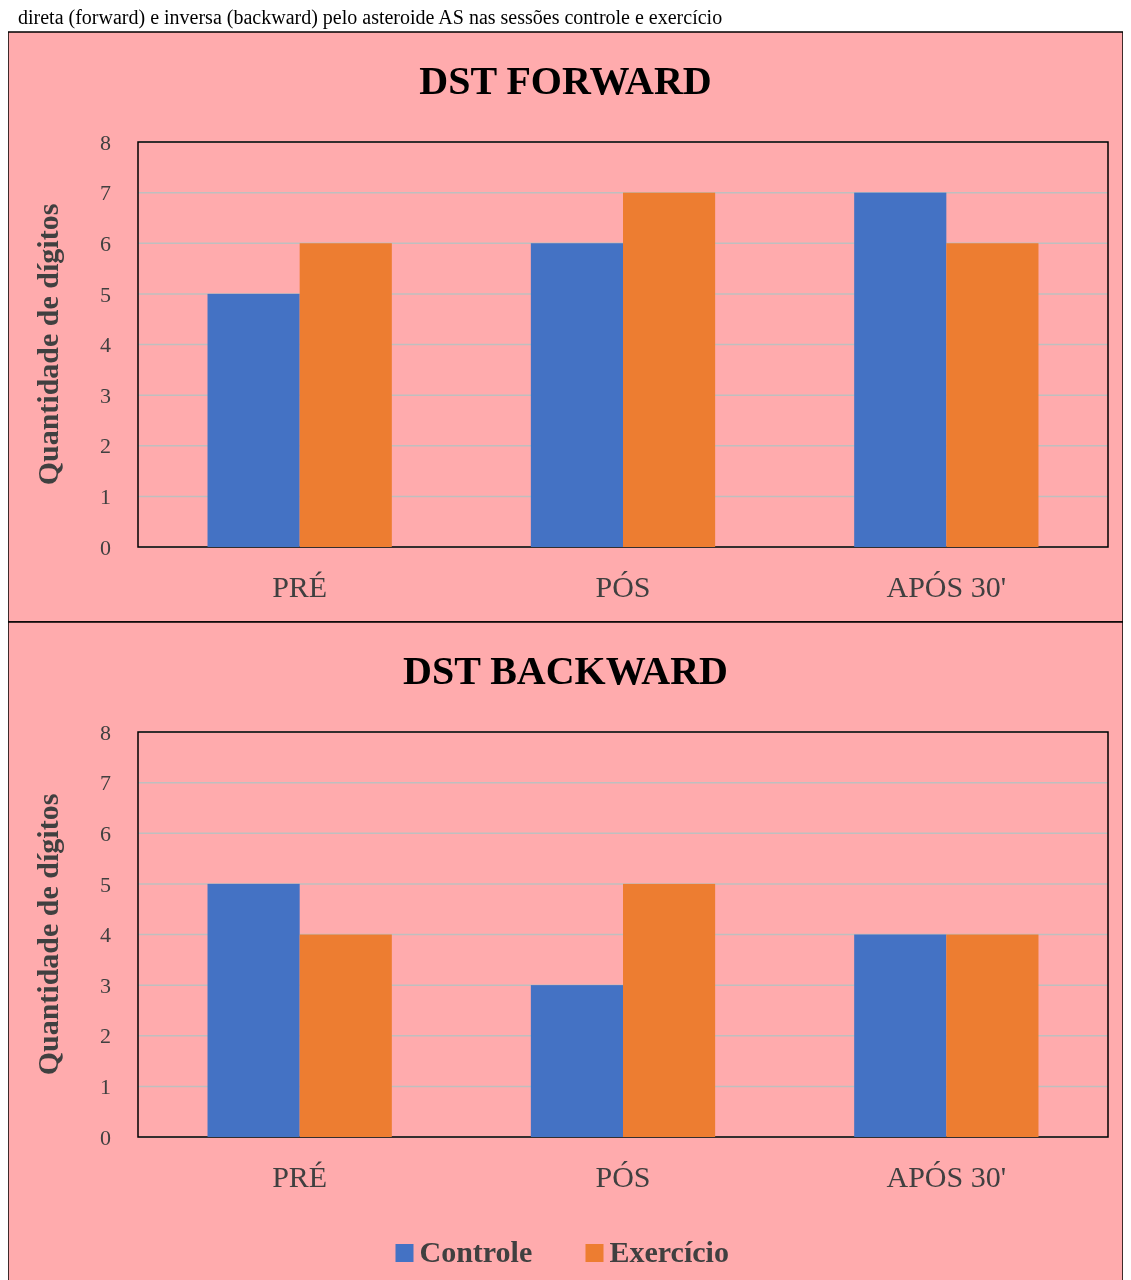 This screenshot has height=1280, width=1131. What do you see at coordinates (476, 1251) in the screenshot?
I see `legend-label: Controle` at bounding box center [476, 1251].